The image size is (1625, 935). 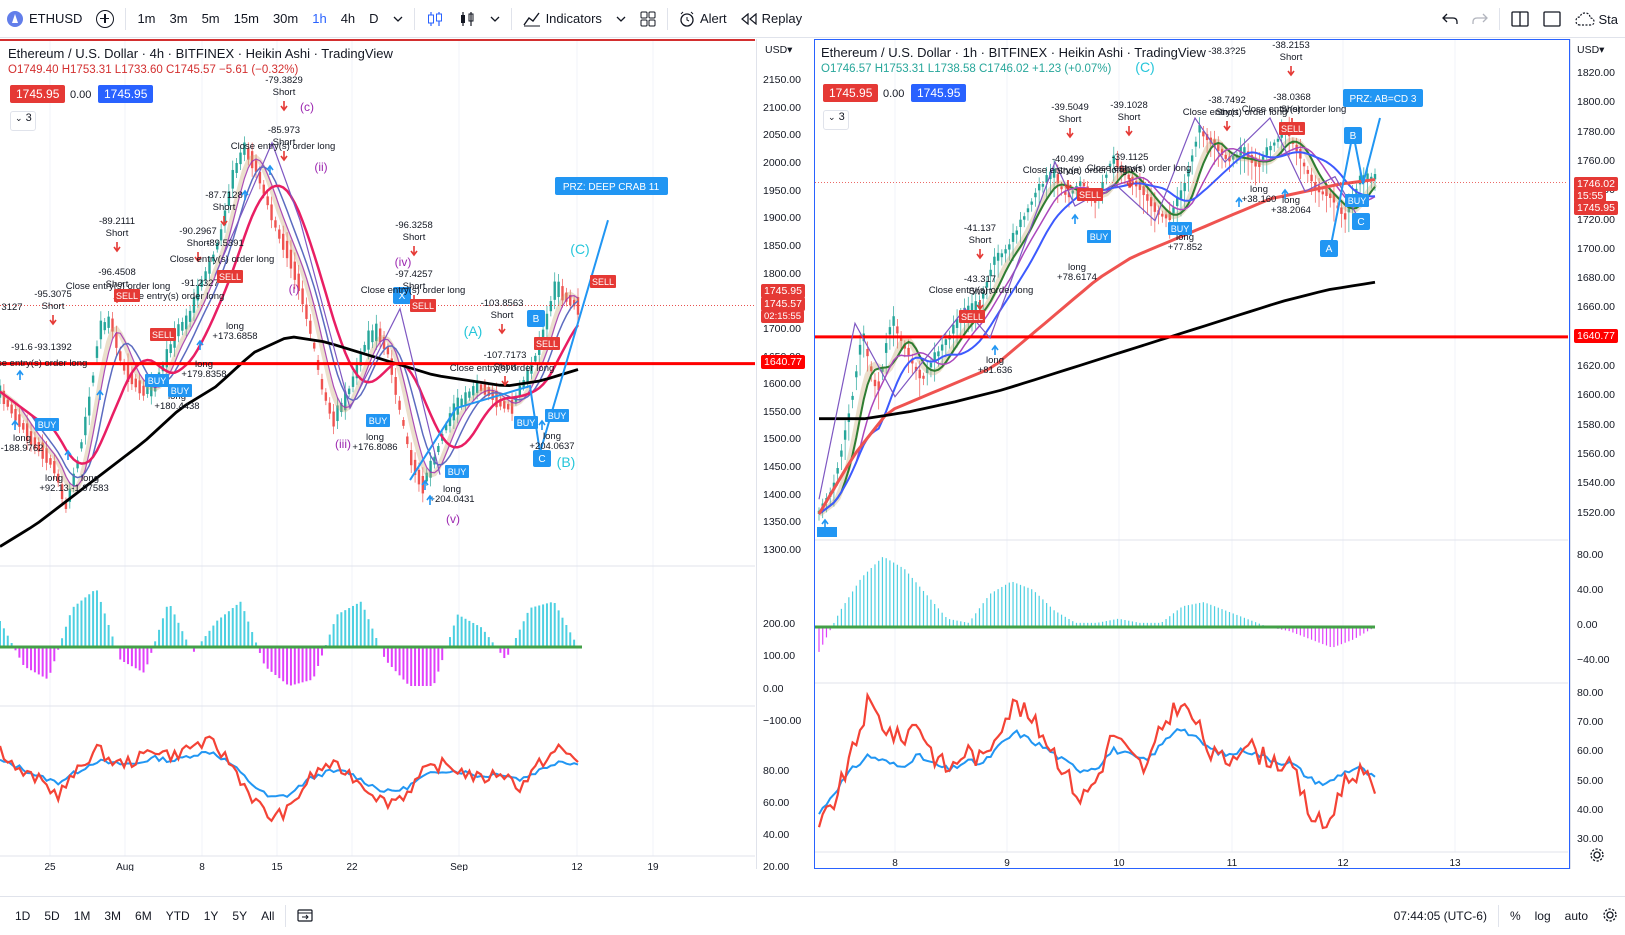 I want to click on indicators-dropdown, so click(x=621, y=19).